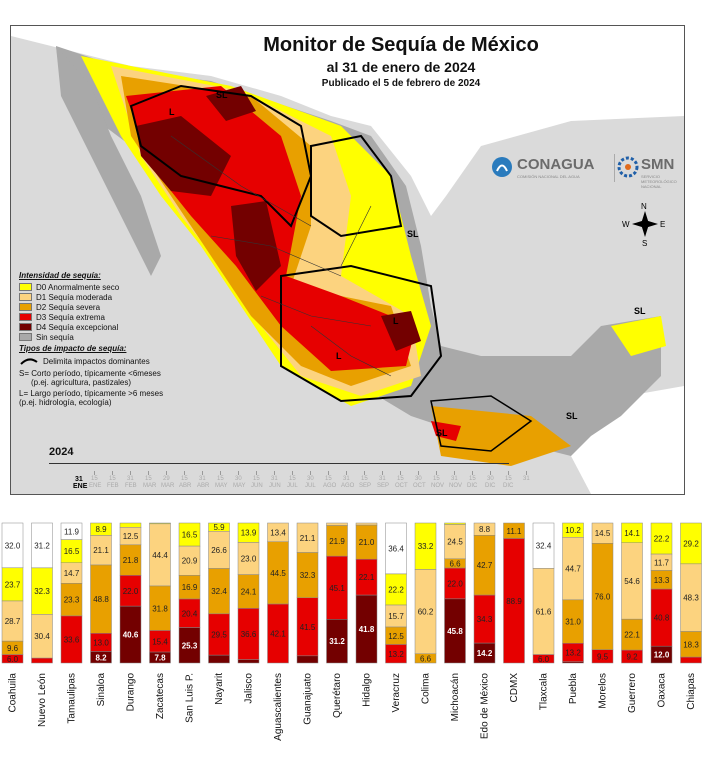 This screenshot has width=720, height=757. What do you see at coordinates (628, 167) in the screenshot?
I see `smn-logo-icon` at bounding box center [628, 167].